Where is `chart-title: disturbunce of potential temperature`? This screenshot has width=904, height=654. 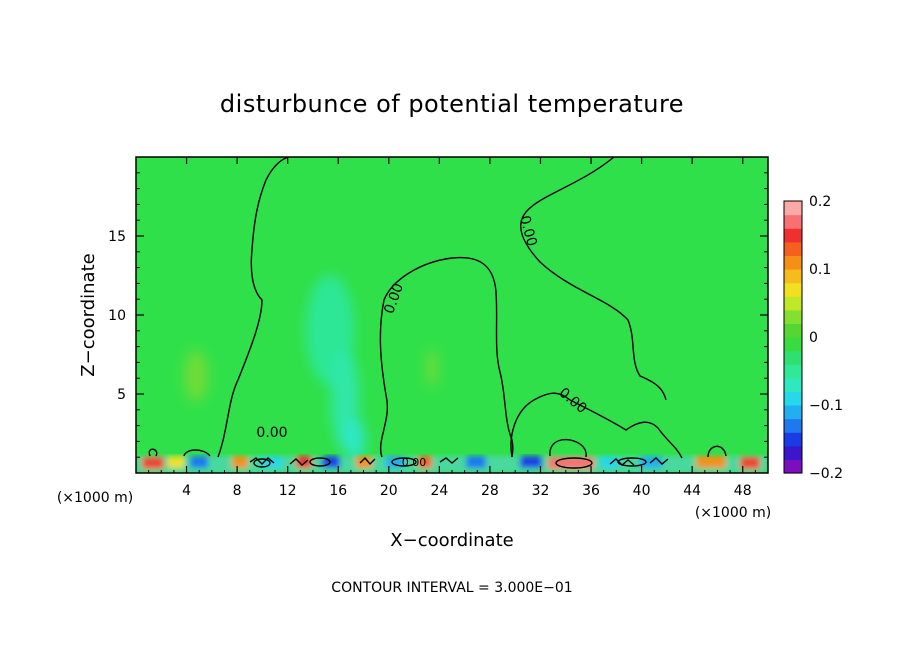 chart-title: disturbunce of potential temperature is located at coordinates (452, 104).